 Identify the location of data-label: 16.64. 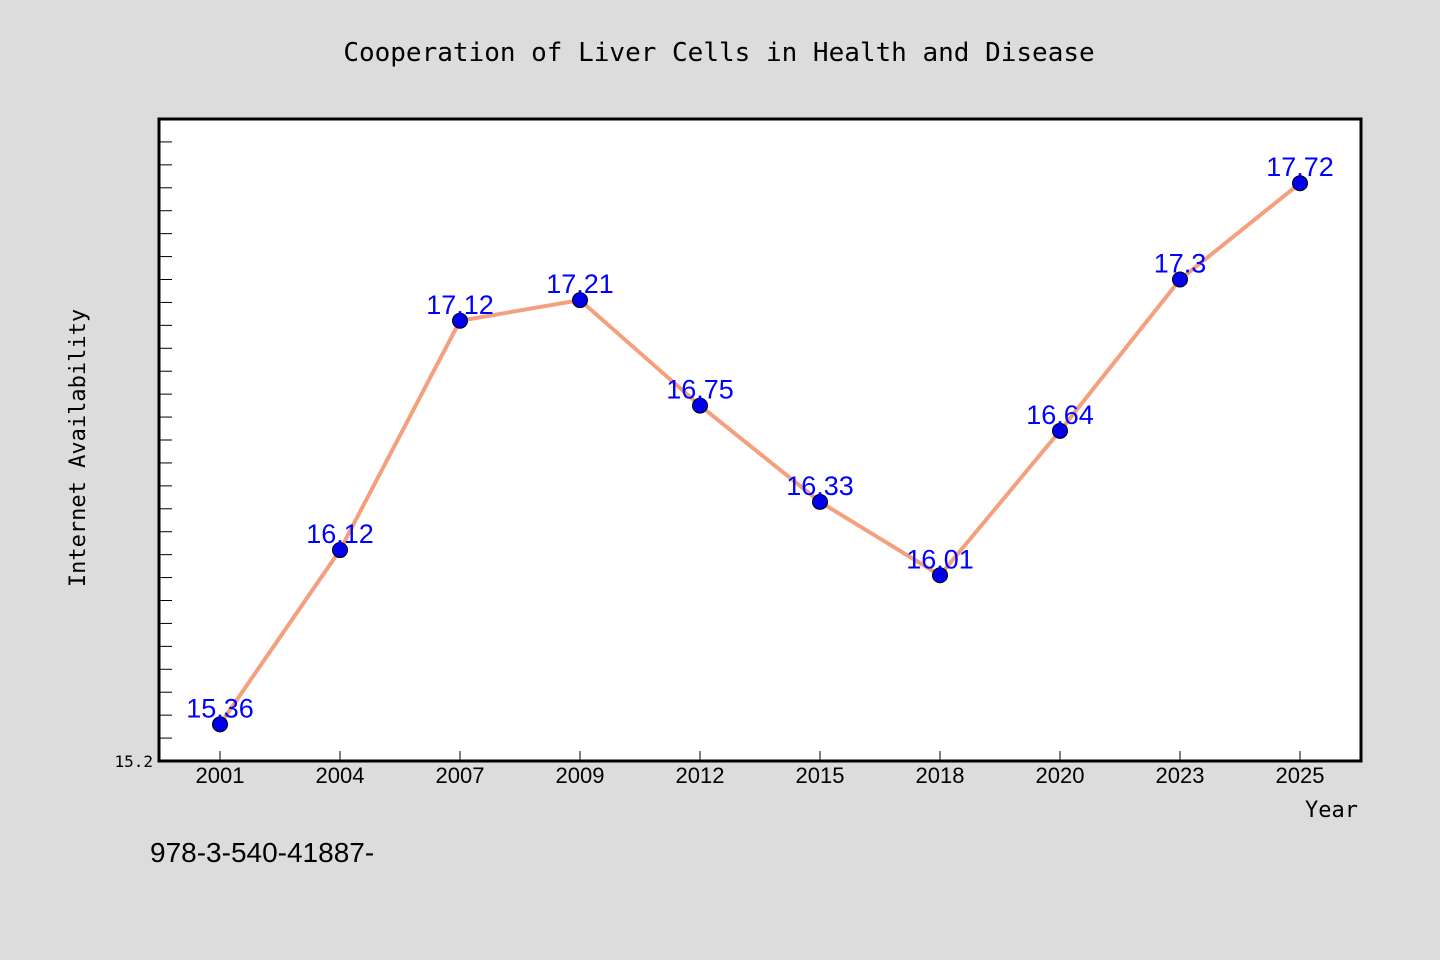
(1060, 415).